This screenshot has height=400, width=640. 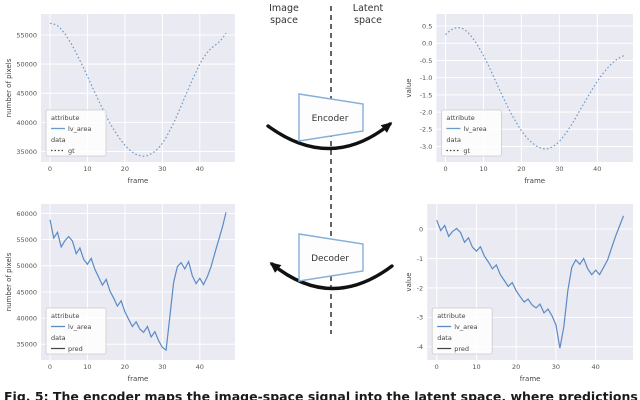 What do you see at coordinates (26, 214) in the screenshot?
I see `svg-text: 60000` at bounding box center [26, 214].